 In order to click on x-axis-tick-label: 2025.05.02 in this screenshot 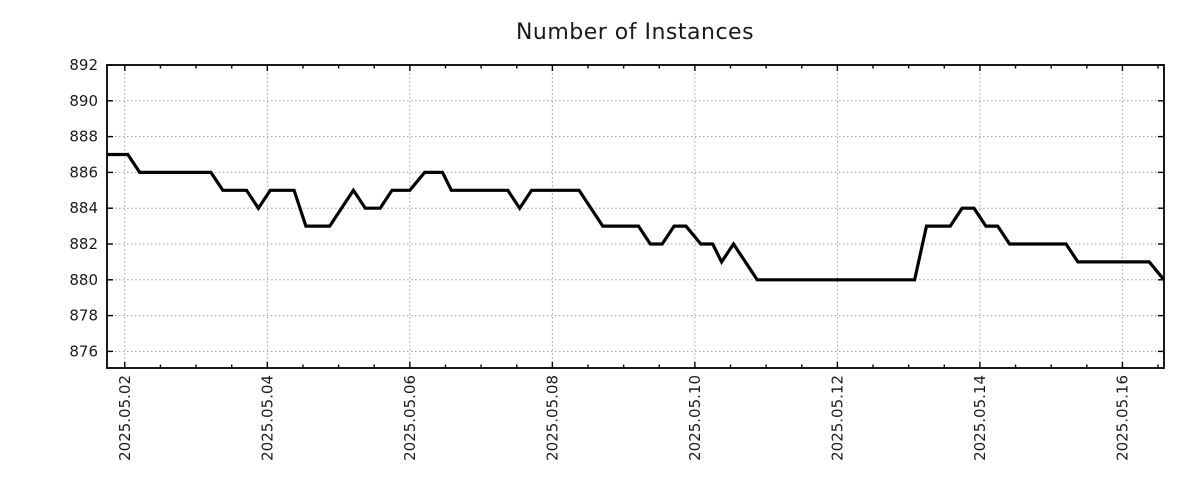, I will do `click(125, 418)`.